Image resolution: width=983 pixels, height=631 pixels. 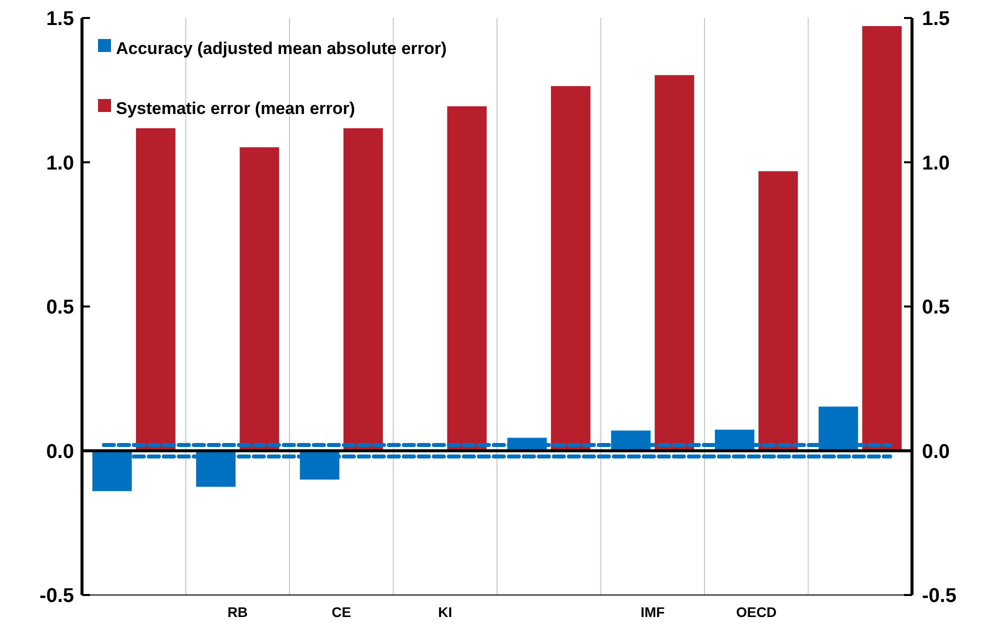 I want to click on y2-tick-label: 0.5, so click(x=936, y=307).